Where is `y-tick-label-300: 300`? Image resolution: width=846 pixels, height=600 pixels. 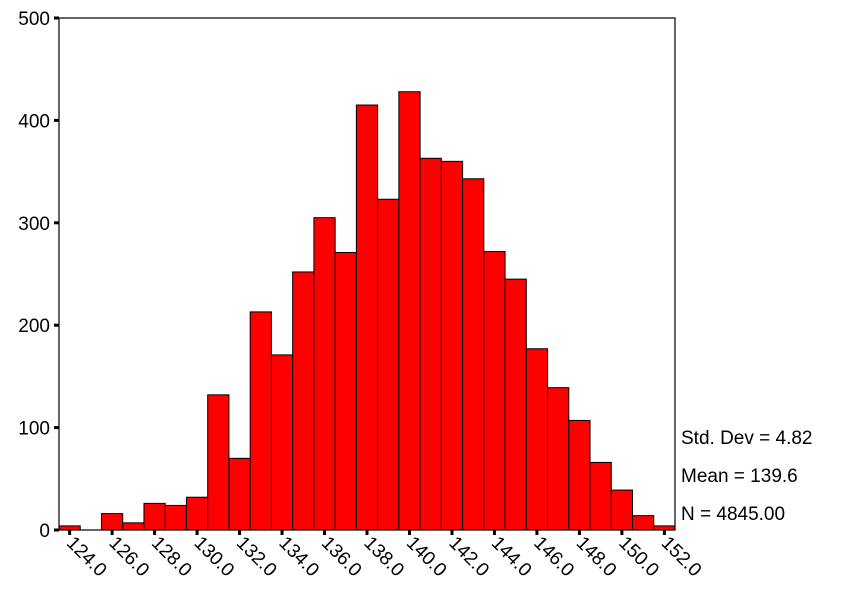
y-tick-label-300: 300 is located at coordinates (34, 224).